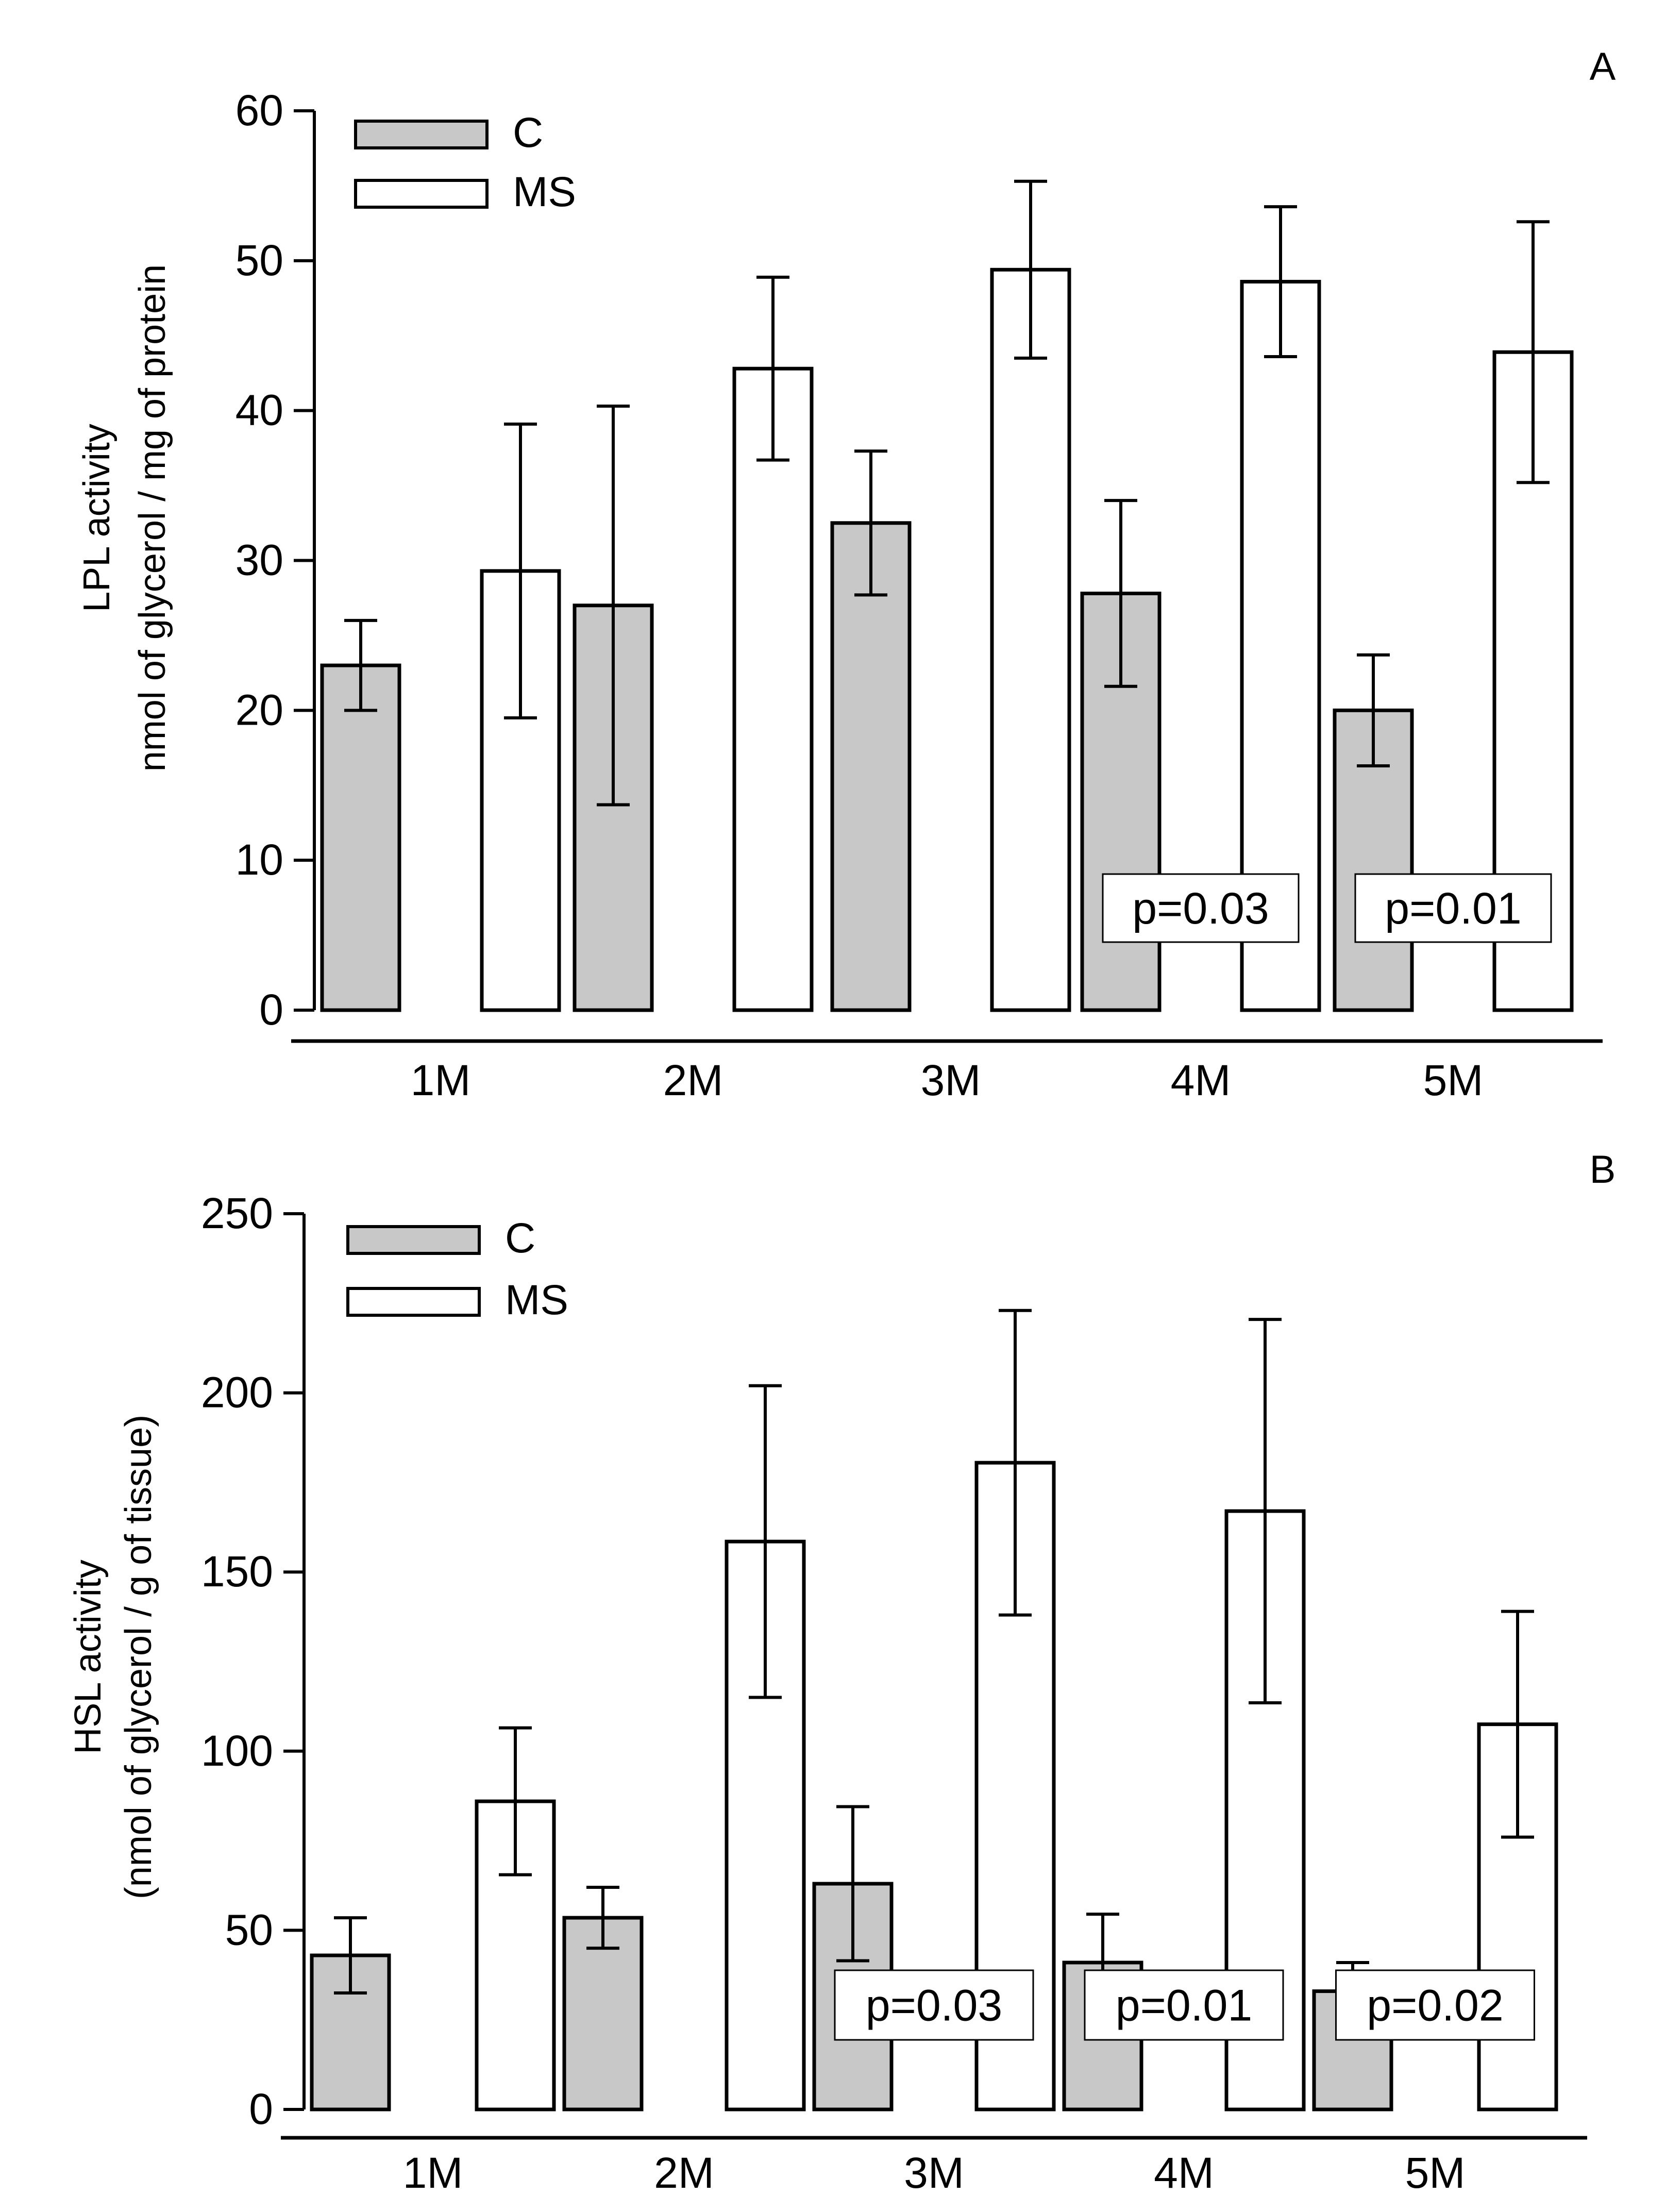 The image size is (1666, 2212). I want to click on bar-c-1m, so click(361, 837).